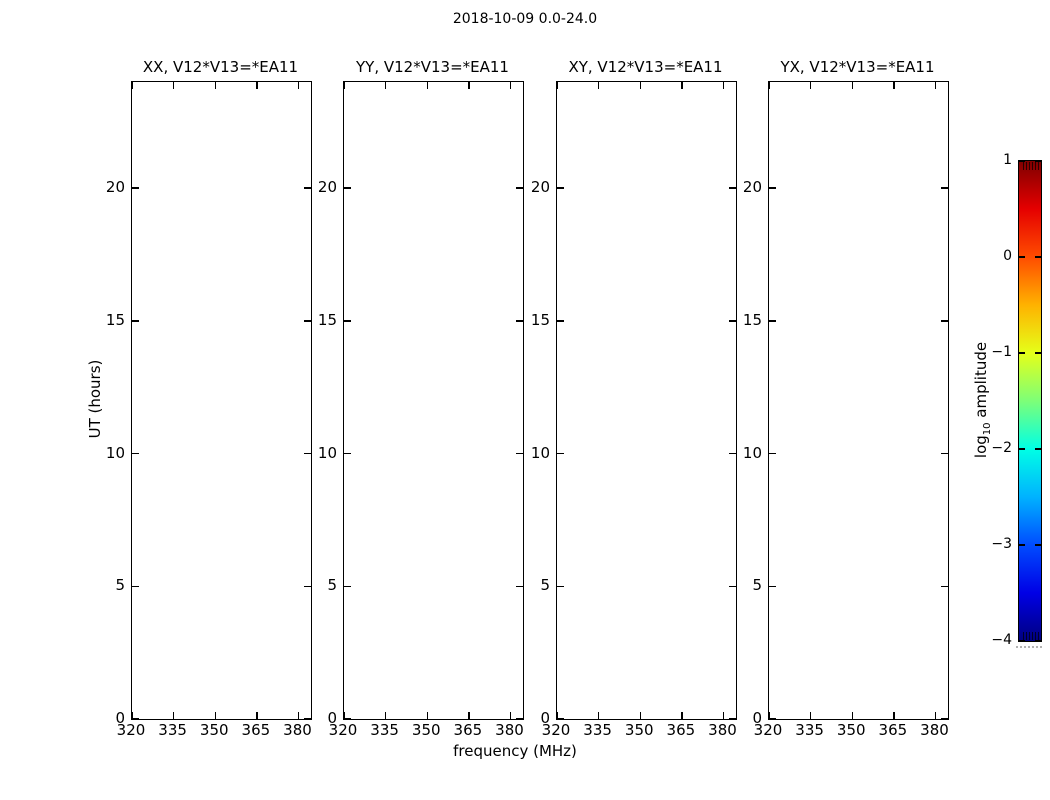 This screenshot has height=800, width=1050. What do you see at coordinates (1001, 544) in the screenshot?
I see `colorbar-tick-label: −3` at bounding box center [1001, 544].